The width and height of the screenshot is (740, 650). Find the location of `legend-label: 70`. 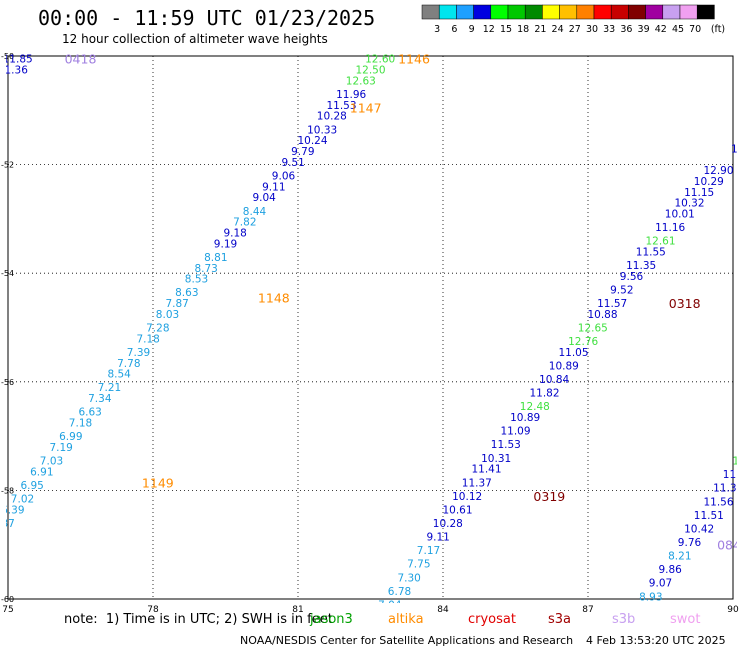

legend-label: 70 is located at coordinates (695, 29).